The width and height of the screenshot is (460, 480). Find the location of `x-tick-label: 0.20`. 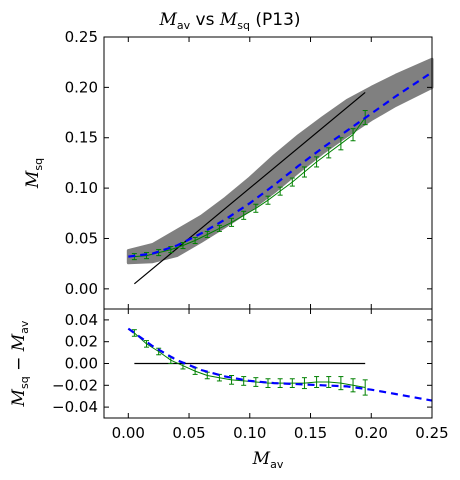

x-tick-label: 0.20 is located at coordinates (371, 433).